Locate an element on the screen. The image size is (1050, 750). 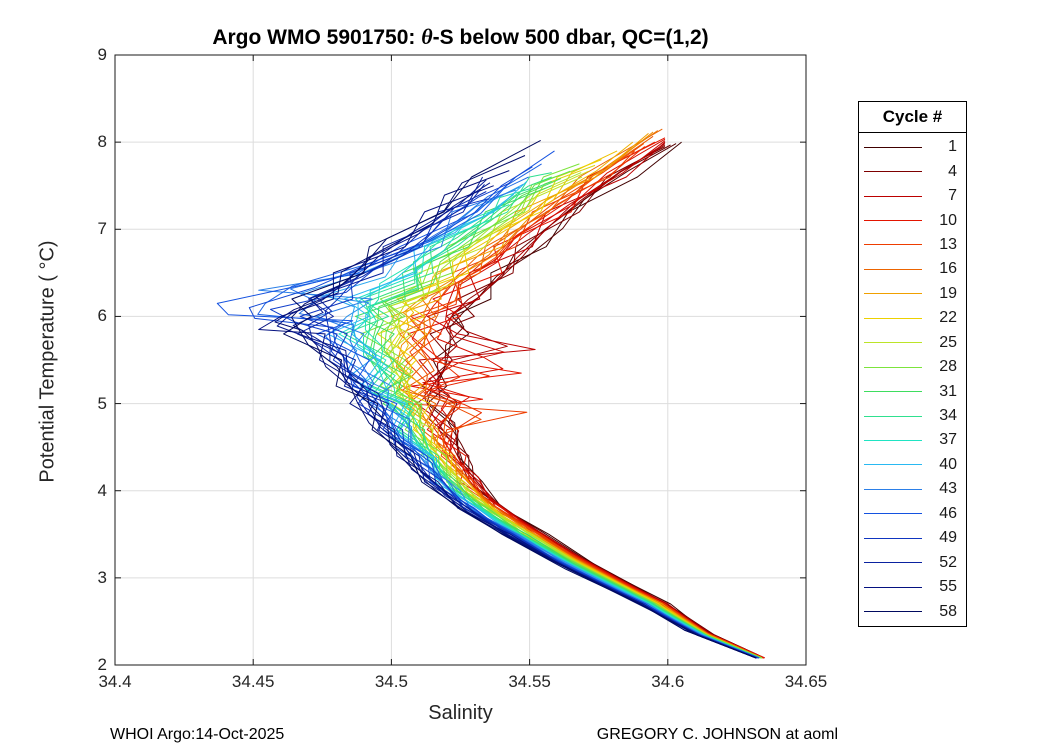
legend-entry: 28 is located at coordinates (912, 367).